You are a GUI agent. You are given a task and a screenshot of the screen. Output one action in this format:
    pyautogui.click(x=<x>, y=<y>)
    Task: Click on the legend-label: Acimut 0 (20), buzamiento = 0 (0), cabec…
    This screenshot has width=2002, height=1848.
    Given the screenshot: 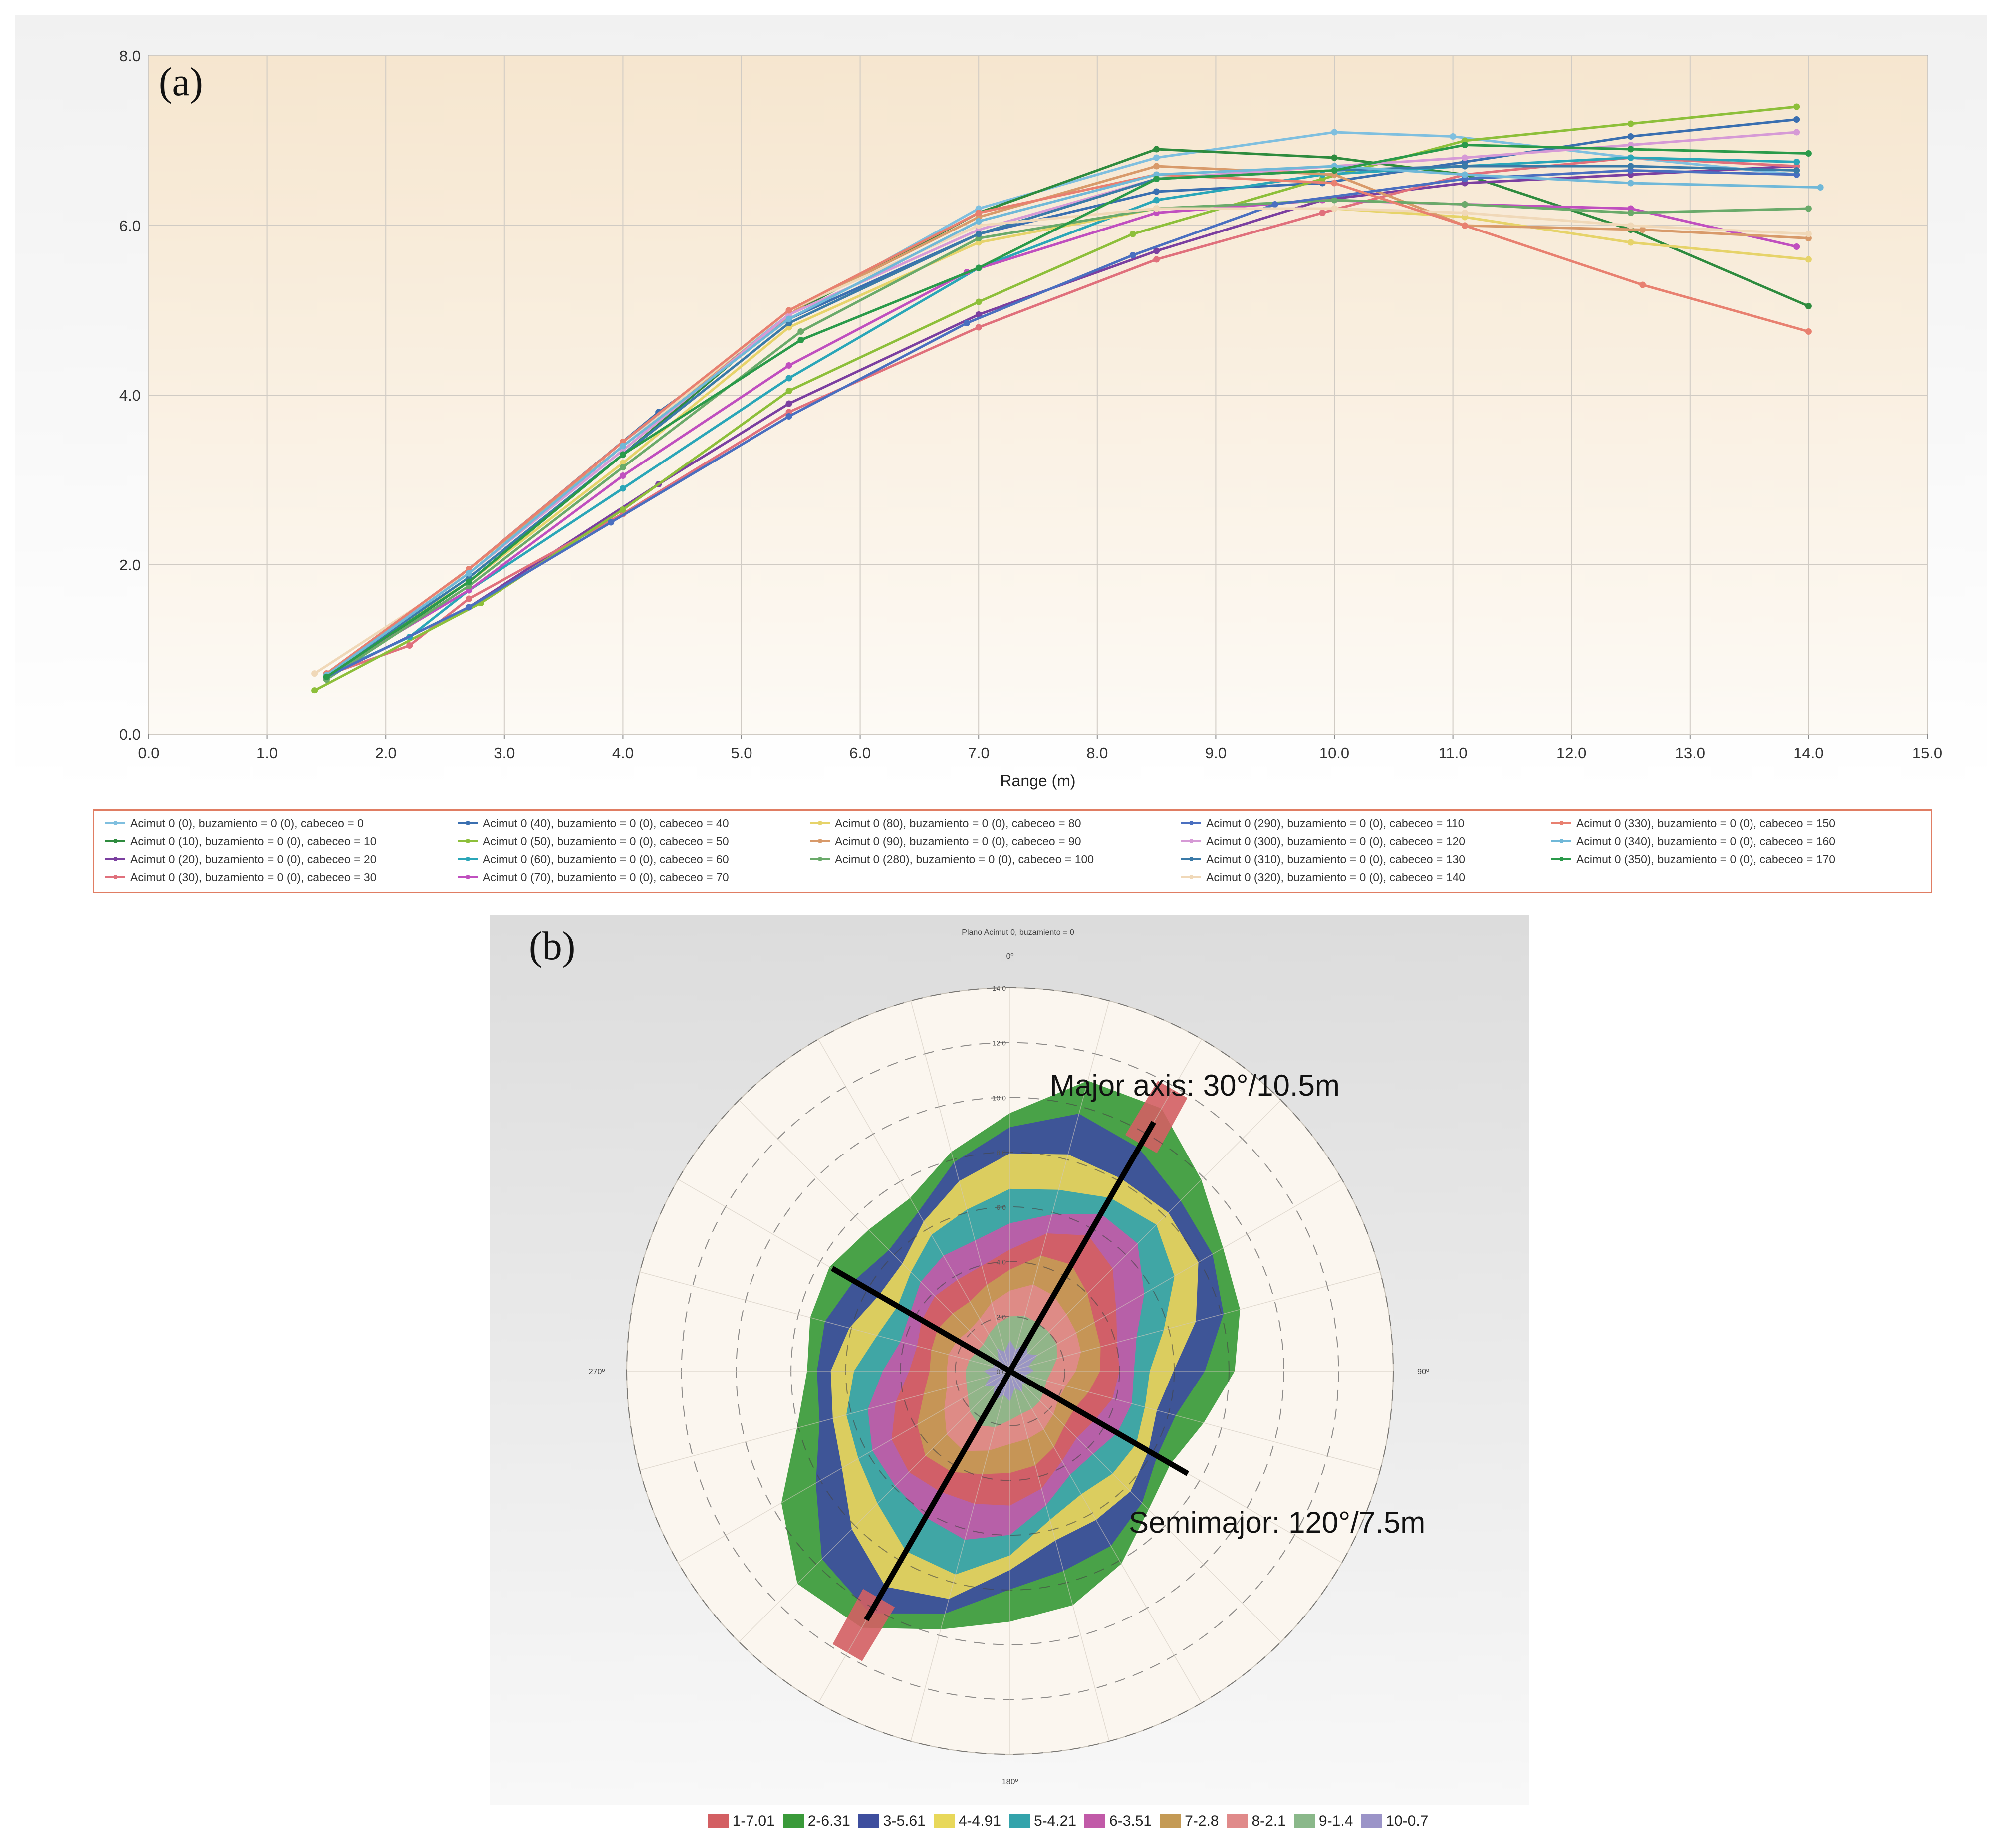 What is the action you would take?
    pyautogui.click(x=253, y=859)
    